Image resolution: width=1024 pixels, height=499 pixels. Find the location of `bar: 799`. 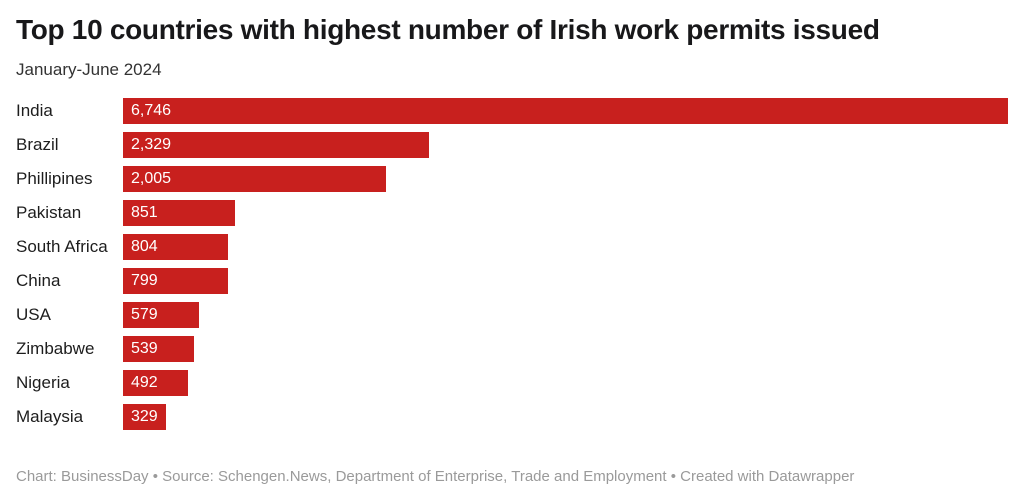

bar: 799 is located at coordinates (175, 281).